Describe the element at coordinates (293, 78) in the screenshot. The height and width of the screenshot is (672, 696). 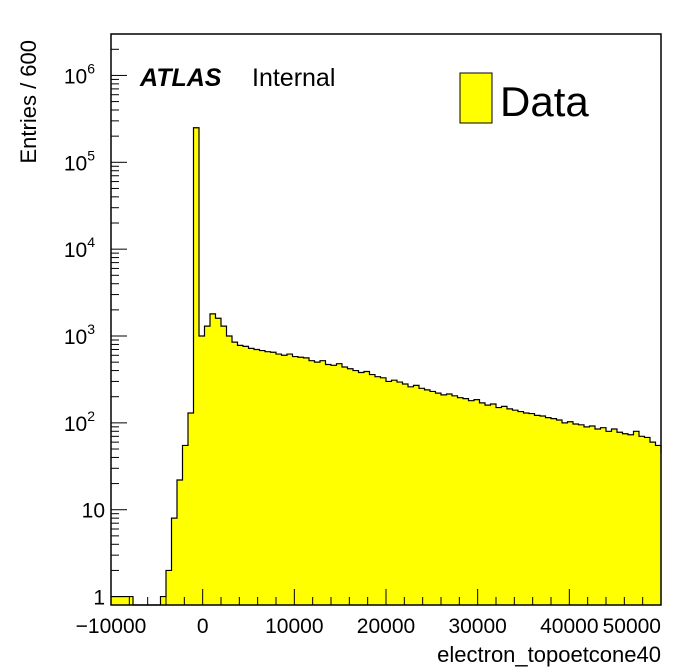
I see `internal-label: Internal` at that location.